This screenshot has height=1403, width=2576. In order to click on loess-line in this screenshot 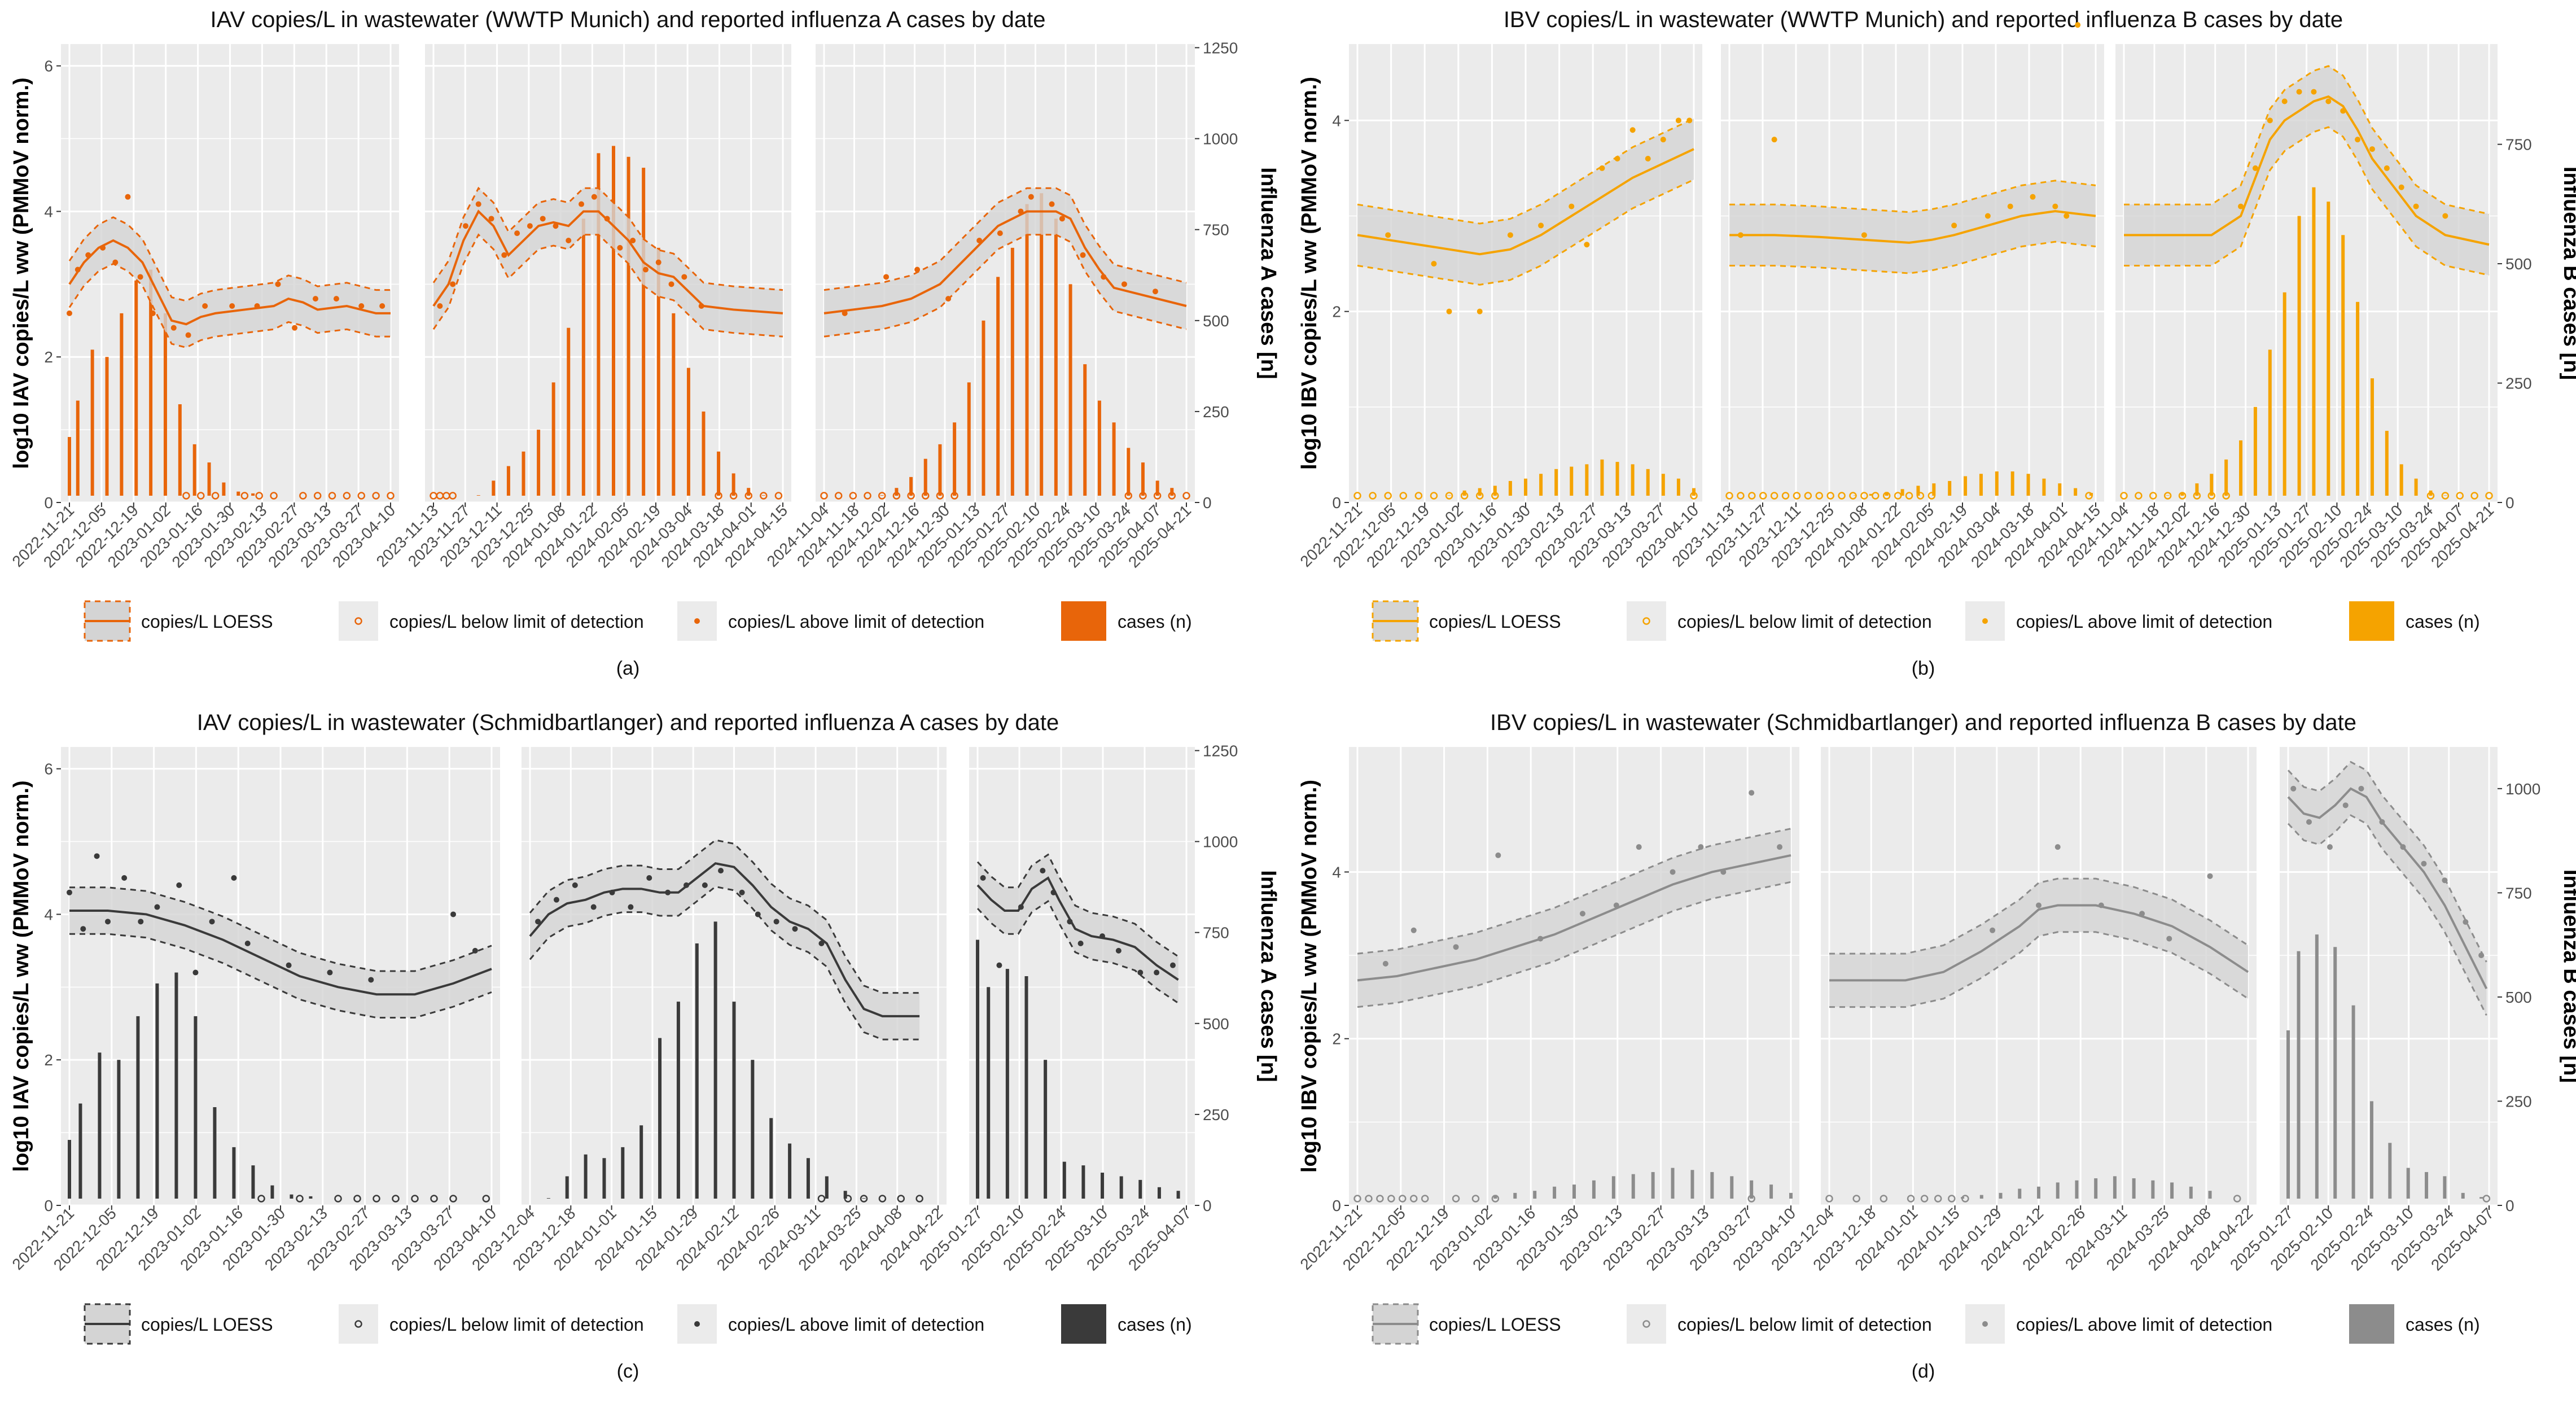, I will do `click(1912, 227)`.